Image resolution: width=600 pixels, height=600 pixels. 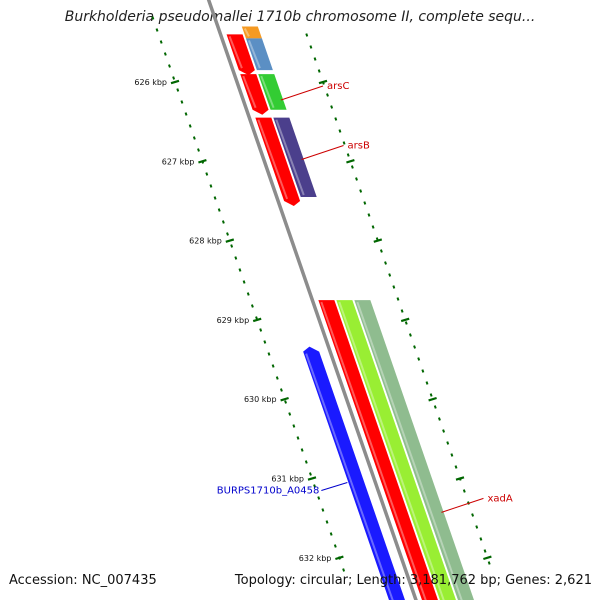 I want to click on gene-label: BURPS1710b_A0458, so click(x=268, y=490).